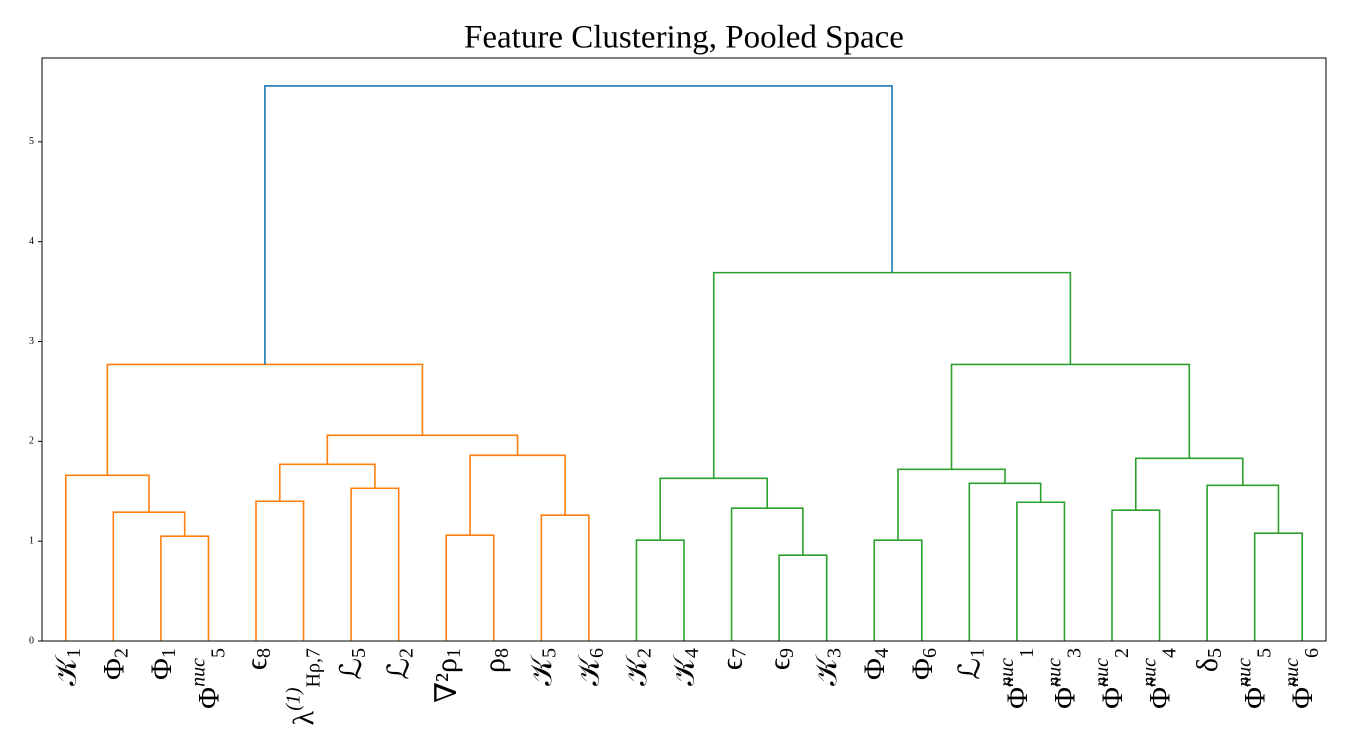 The height and width of the screenshot is (750, 1350). What do you see at coordinates (684, 38) in the screenshot?
I see `chart-title: Feature Clustering, Pooled Space` at bounding box center [684, 38].